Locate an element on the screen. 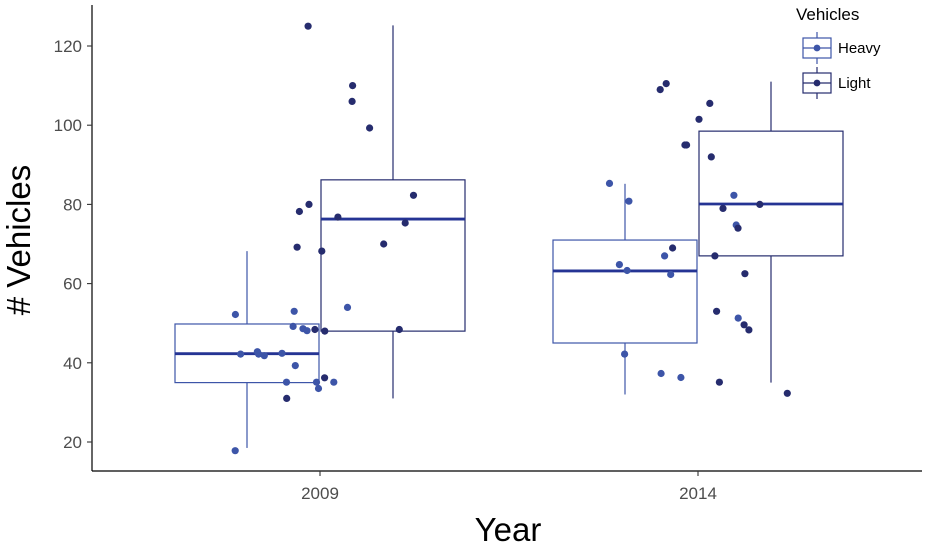 This screenshot has width=927, height=546. x-ticks: 2009 2014 is located at coordinates (509, 487).